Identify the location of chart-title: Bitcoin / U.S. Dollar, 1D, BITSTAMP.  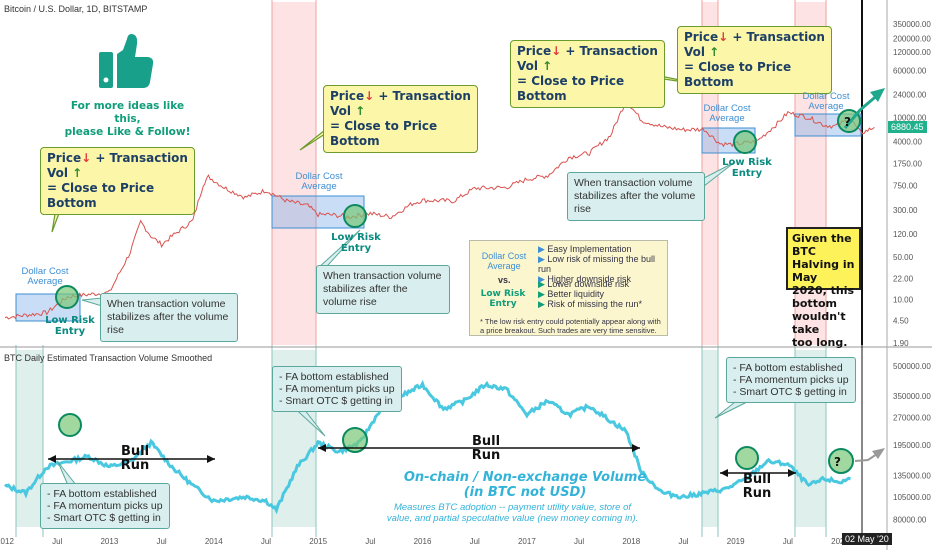
(75, 9).